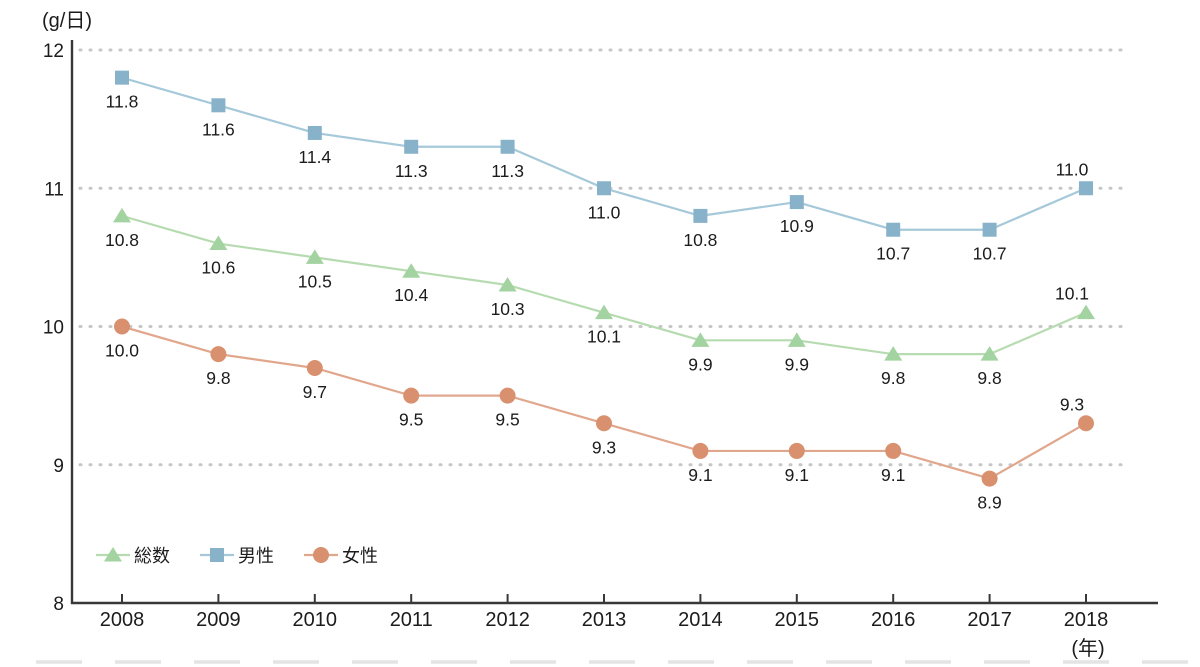 The height and width of the screenshot is (667, 1200). What do you see at coordinates (122, 102) in the screenshot?
I see `value-label: 11.8` at bounding box center [122, 102].